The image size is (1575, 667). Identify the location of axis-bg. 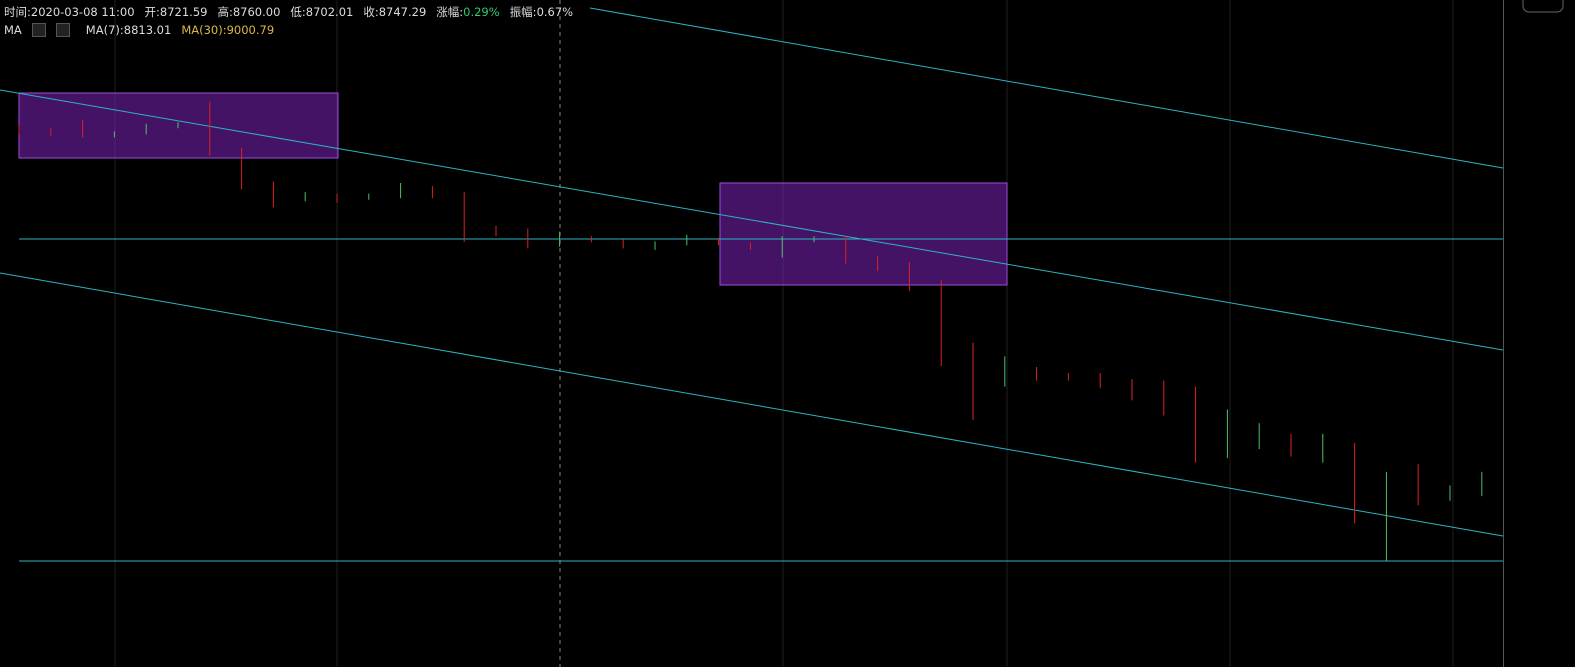
(1539, 333).